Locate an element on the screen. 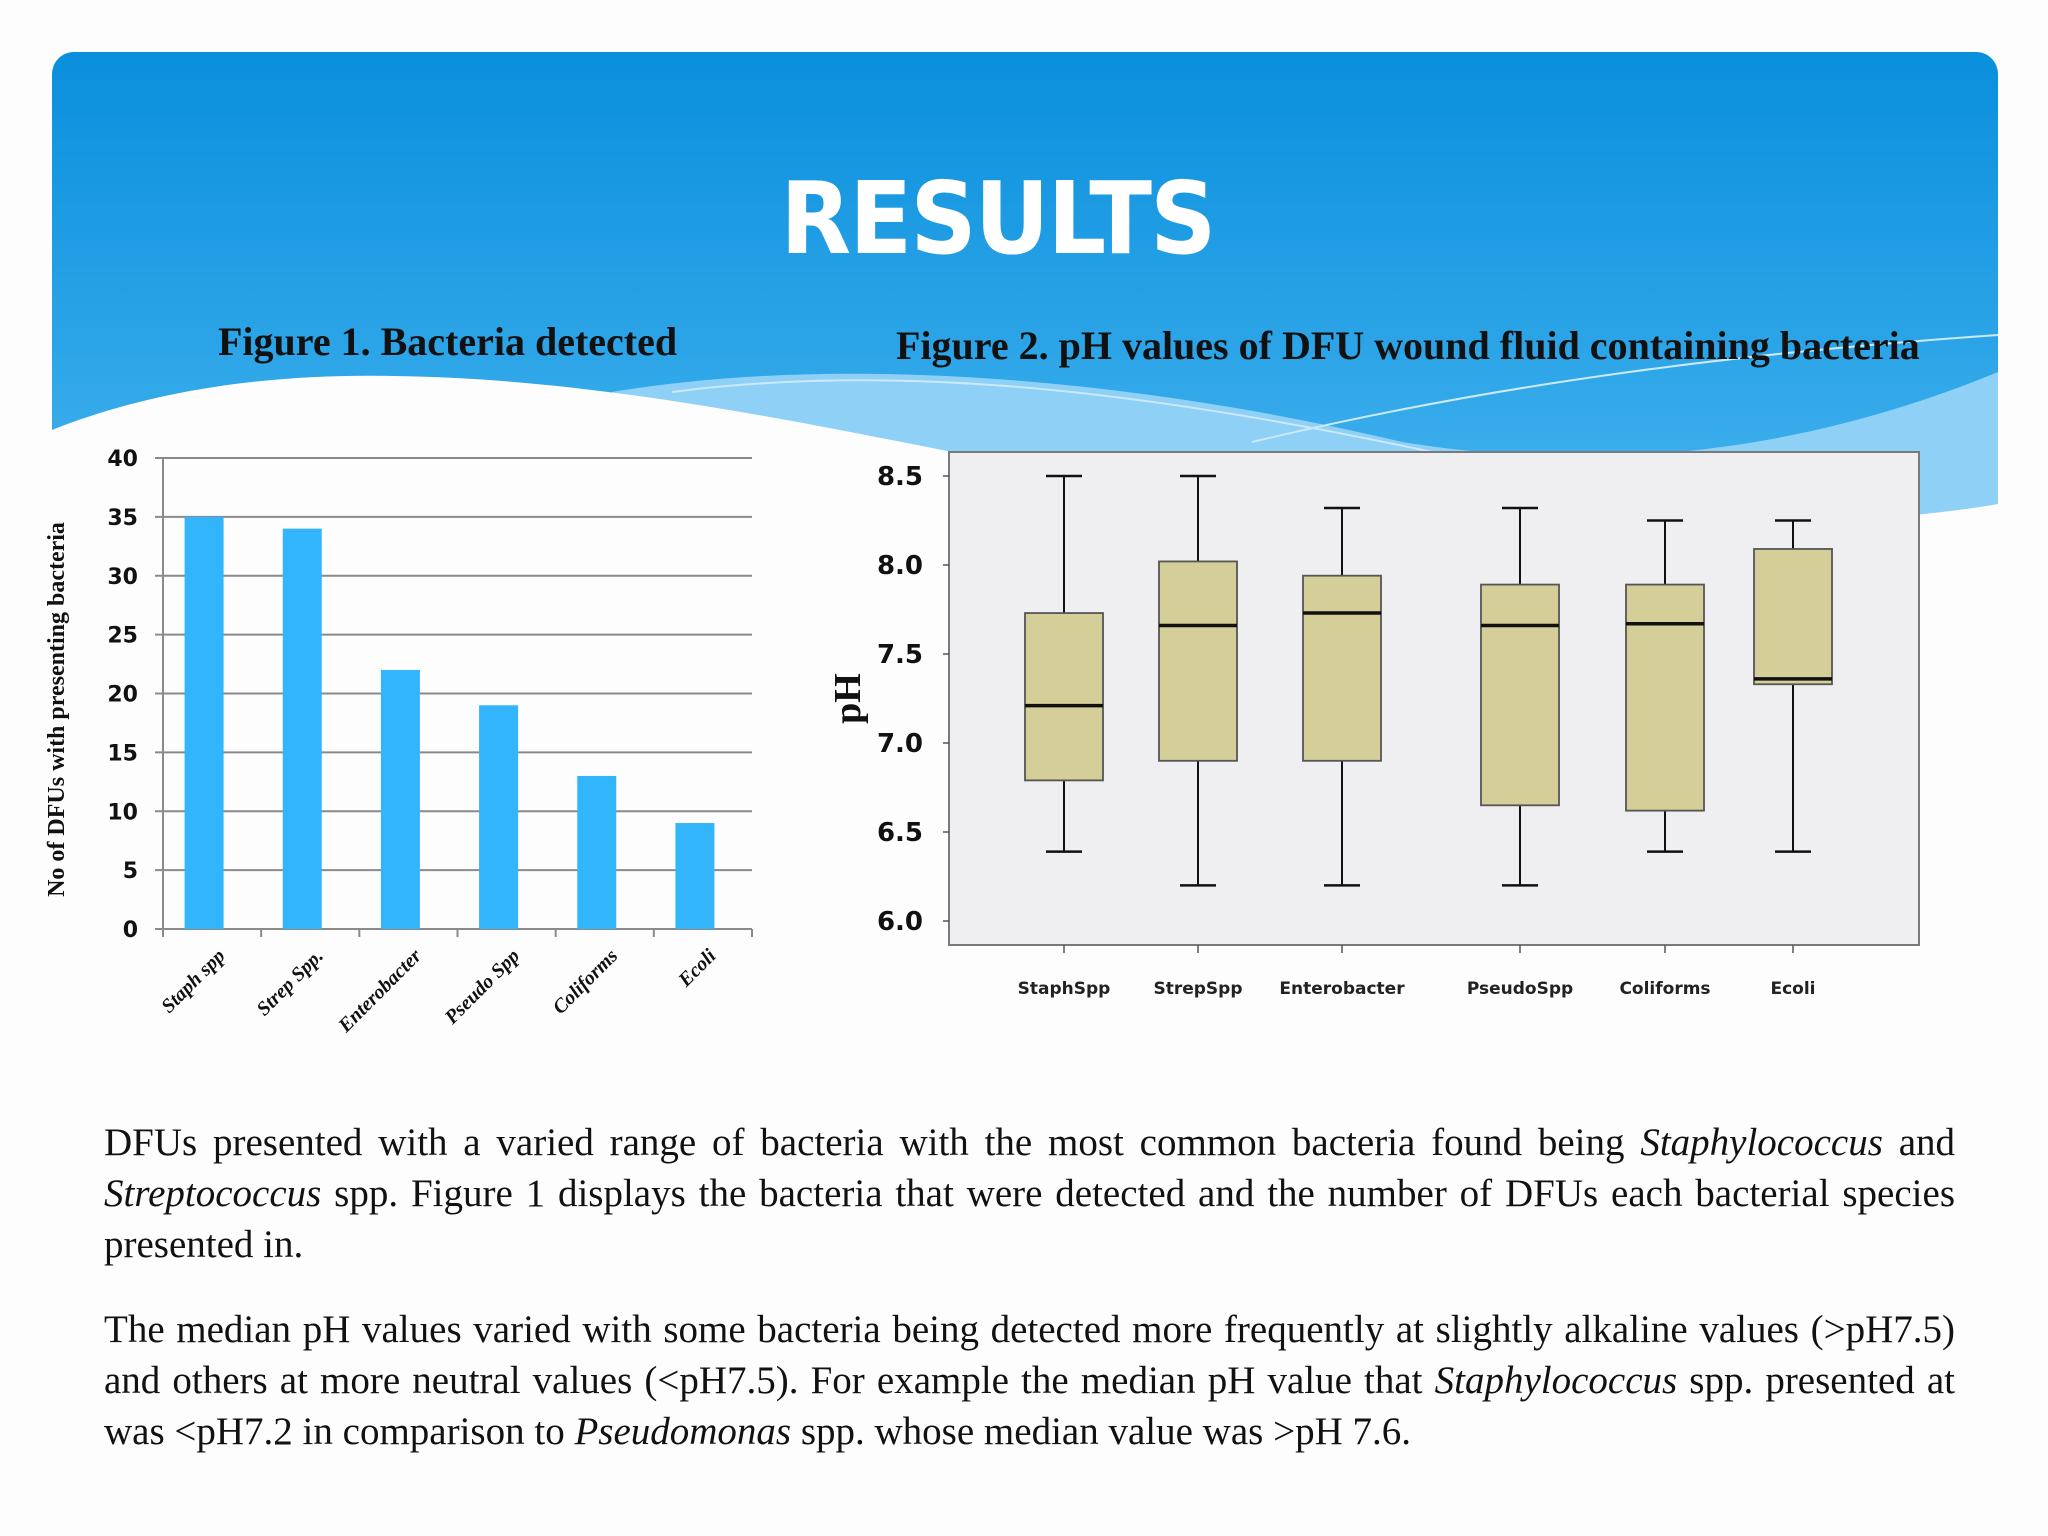 This screenshot has width=2048, height=1536. y-tick-label: 8.0 is located at coordinates (900, 566).